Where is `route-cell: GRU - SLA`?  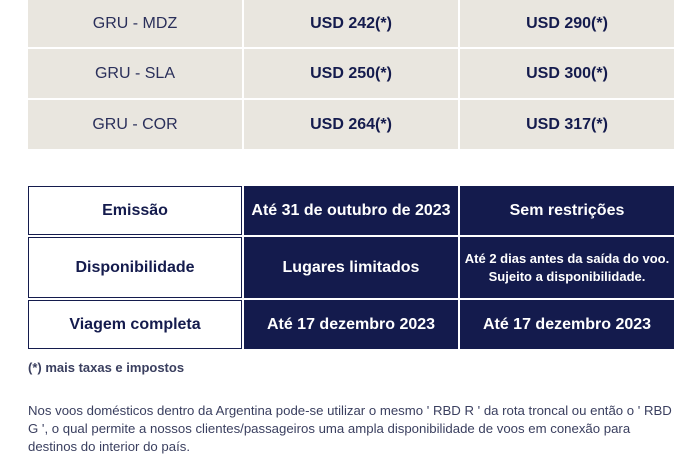 route-cell: GRU - SLA is located at coordinates (135, 73).